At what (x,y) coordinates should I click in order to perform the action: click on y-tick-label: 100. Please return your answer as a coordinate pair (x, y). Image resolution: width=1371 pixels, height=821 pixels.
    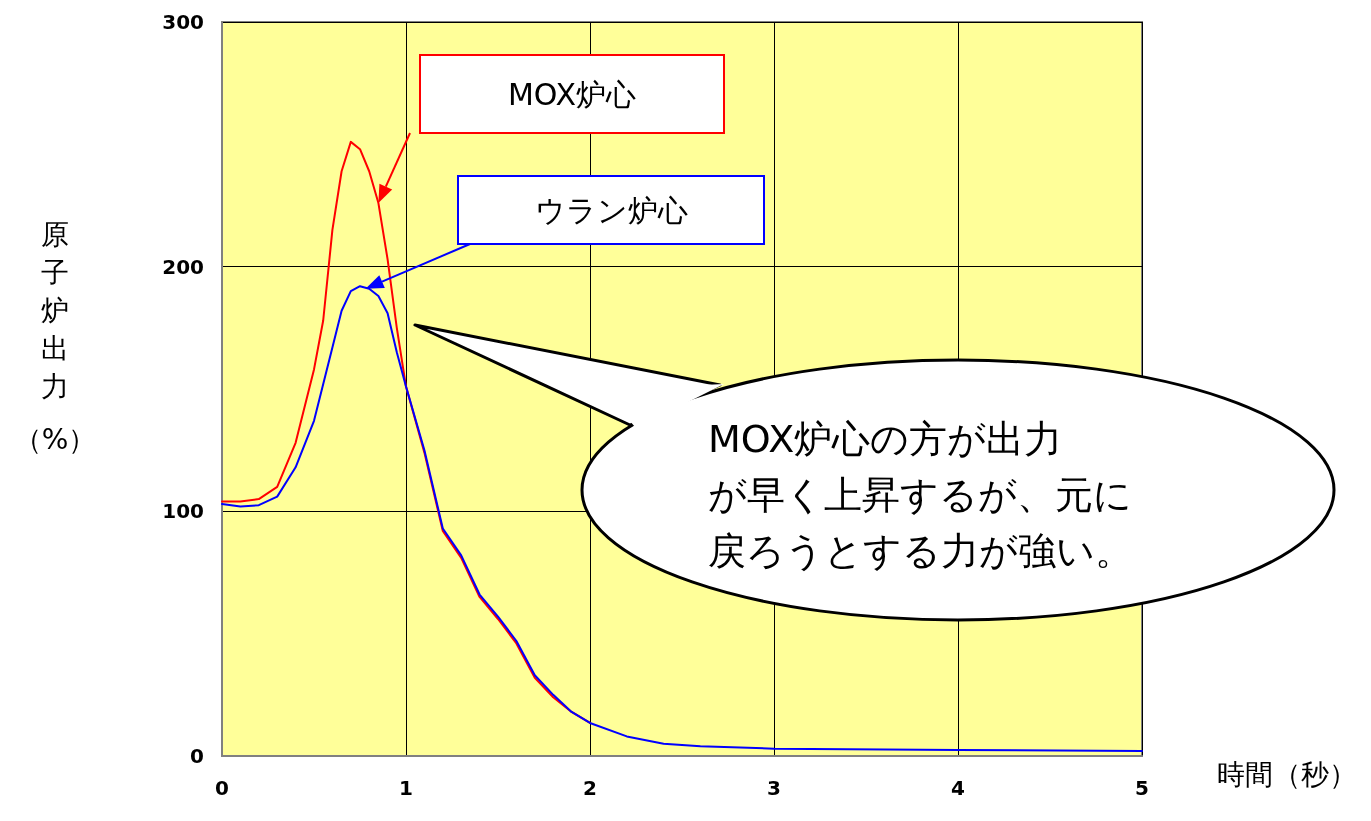
    Looking at the image, I should click on (183, 511).